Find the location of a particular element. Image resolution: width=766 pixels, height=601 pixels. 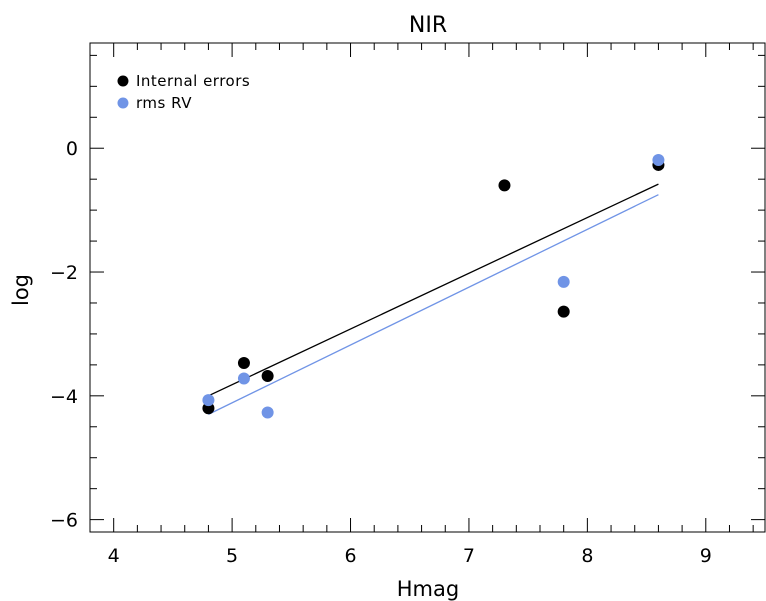

y-tick-label: −4 is located at coordinates (64, 397).